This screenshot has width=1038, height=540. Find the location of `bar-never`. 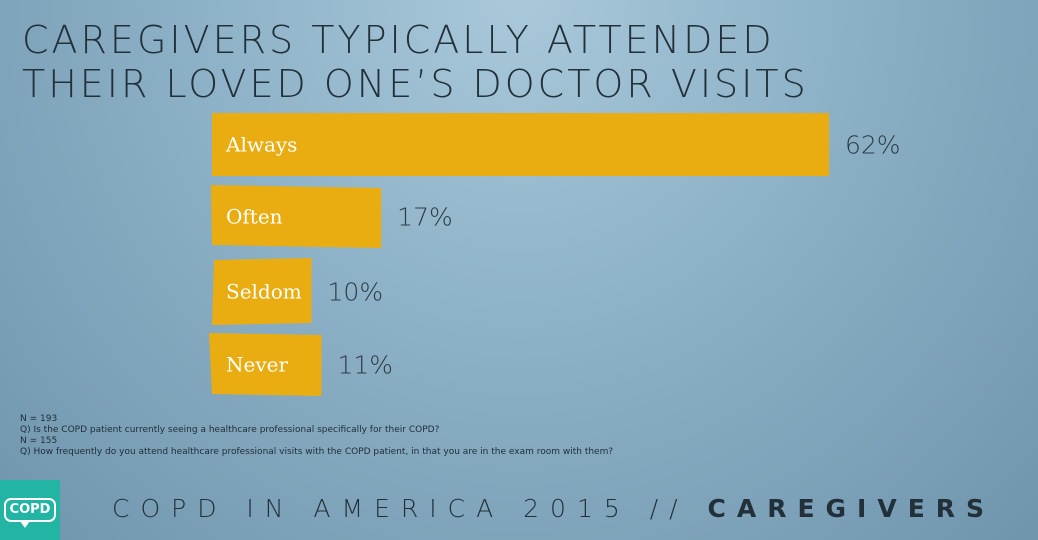

bar-never is located at coordinates (265, 364).